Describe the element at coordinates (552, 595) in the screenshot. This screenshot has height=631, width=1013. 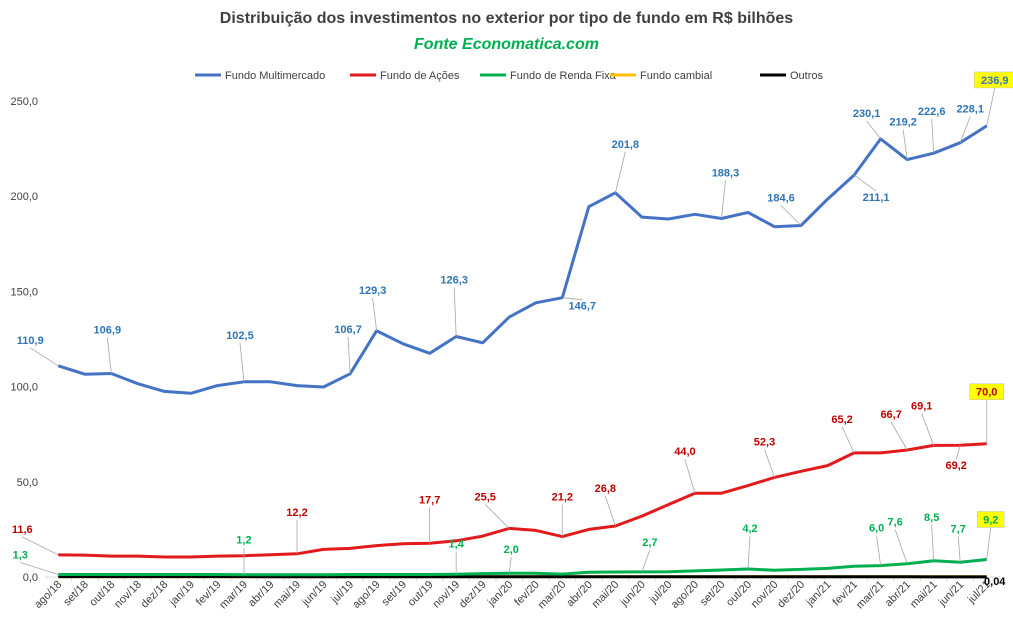
I see `x-tick-label: mar/20` at that location.